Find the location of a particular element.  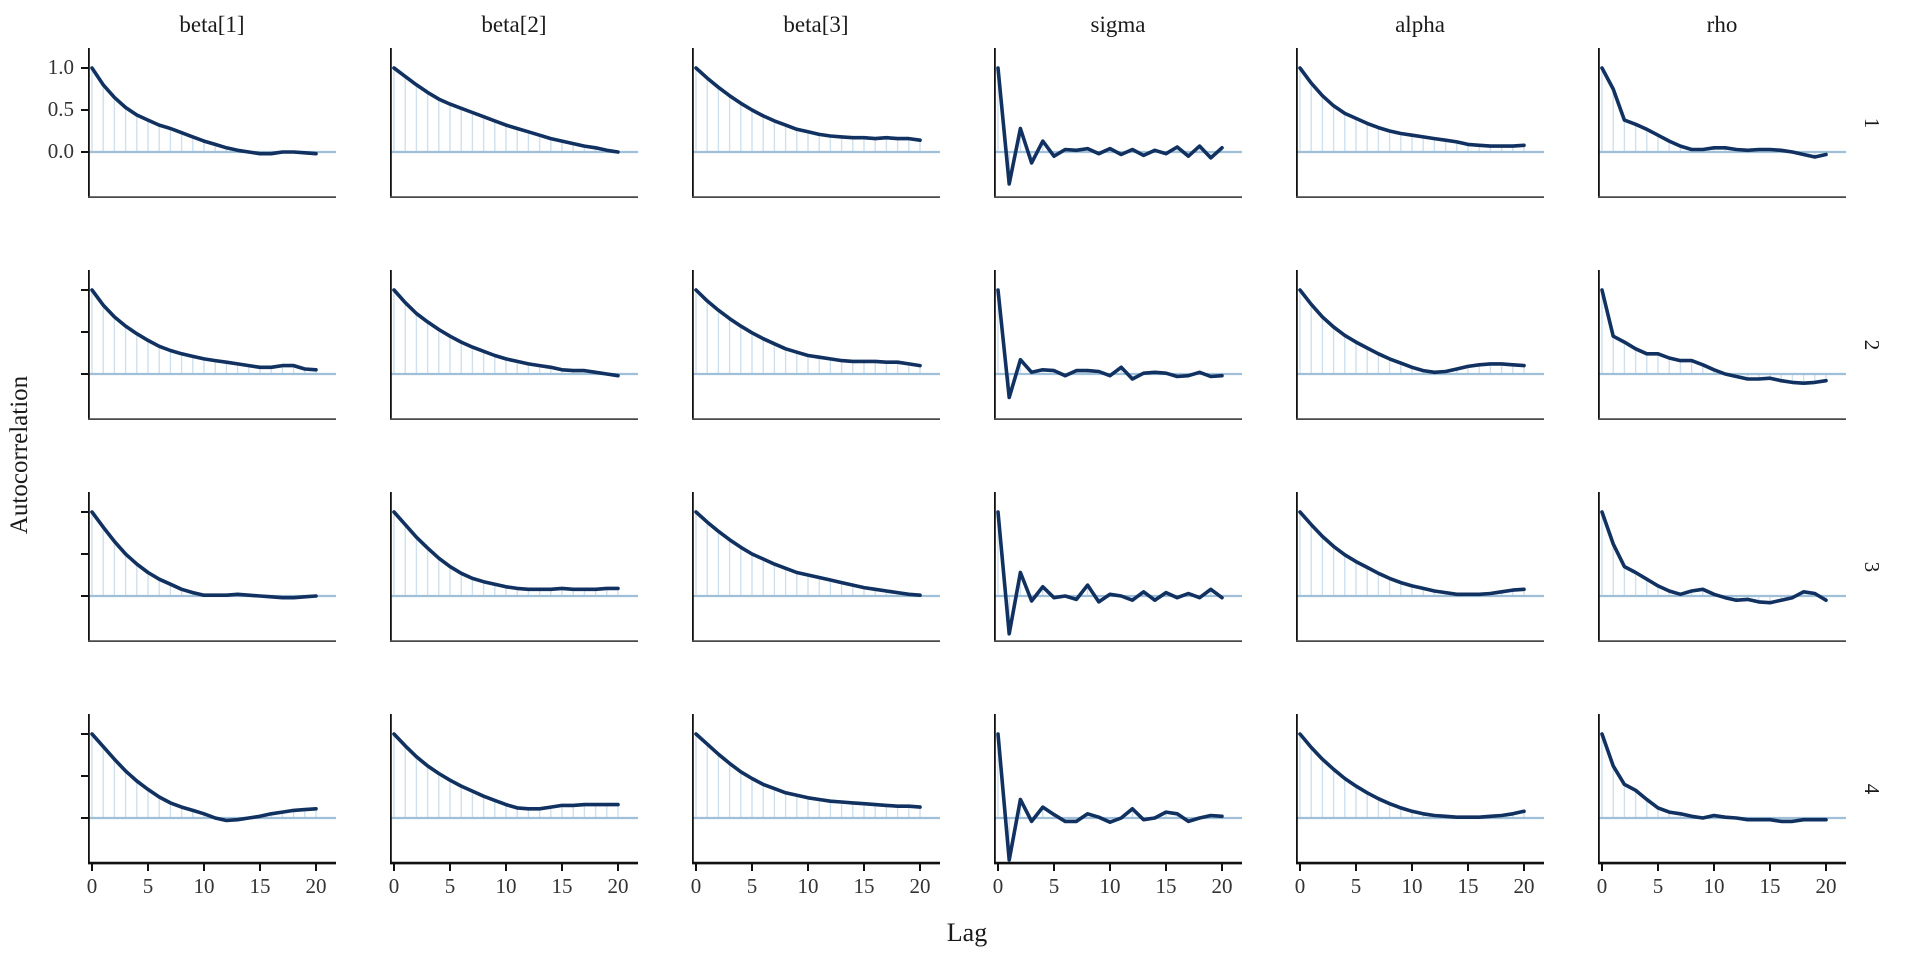

row-strip-label: 1 is located at coordinates (1872, 123).